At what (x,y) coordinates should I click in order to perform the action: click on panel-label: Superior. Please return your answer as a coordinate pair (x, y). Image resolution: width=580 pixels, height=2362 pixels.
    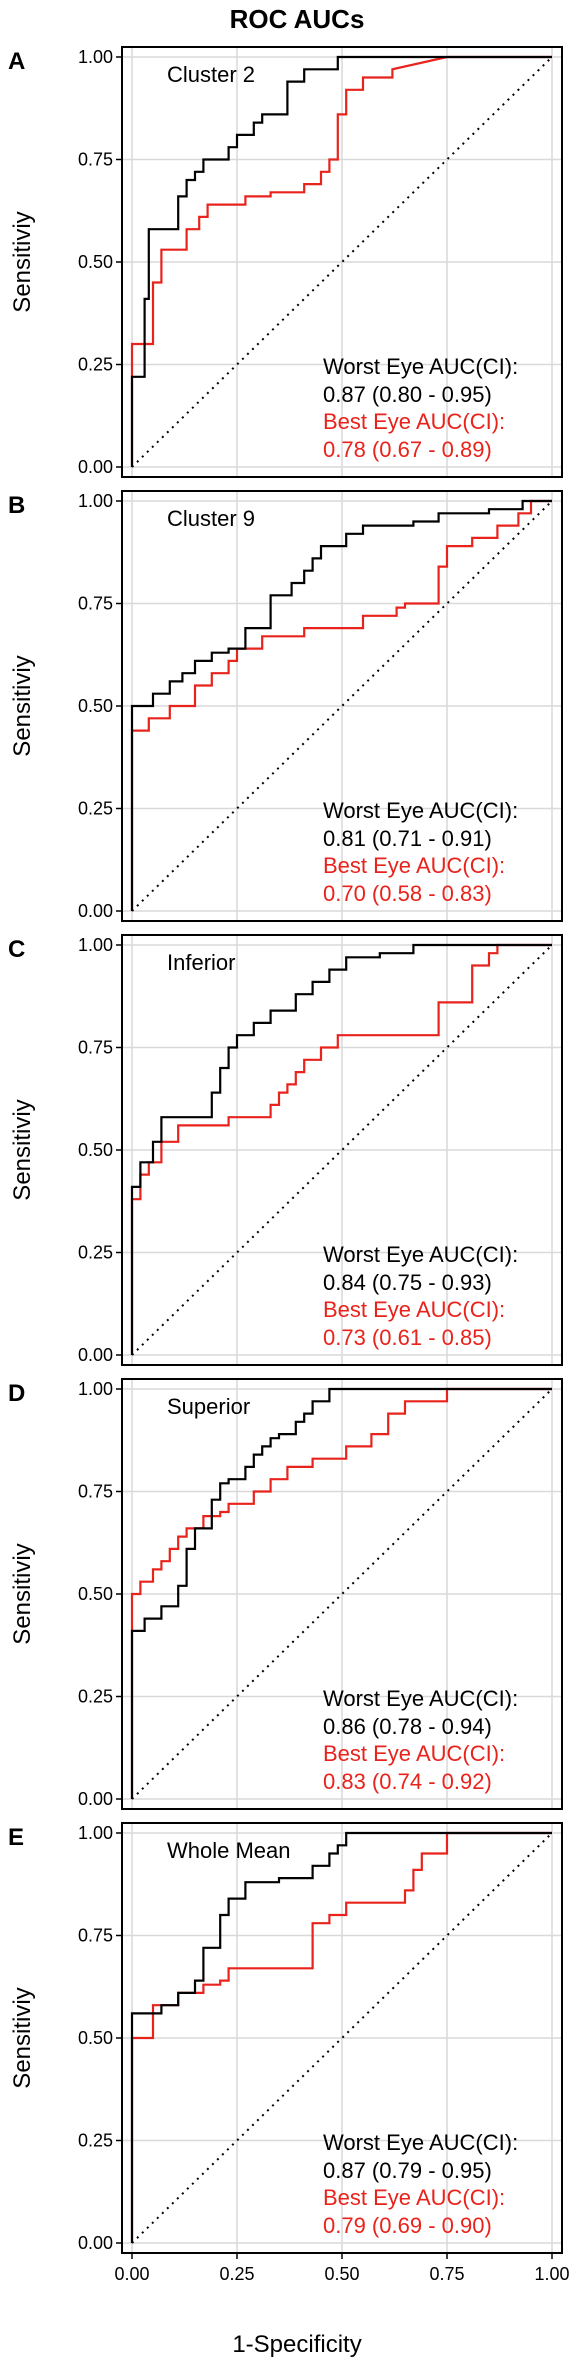
    Looking at the image, I should click on (208, 1406).